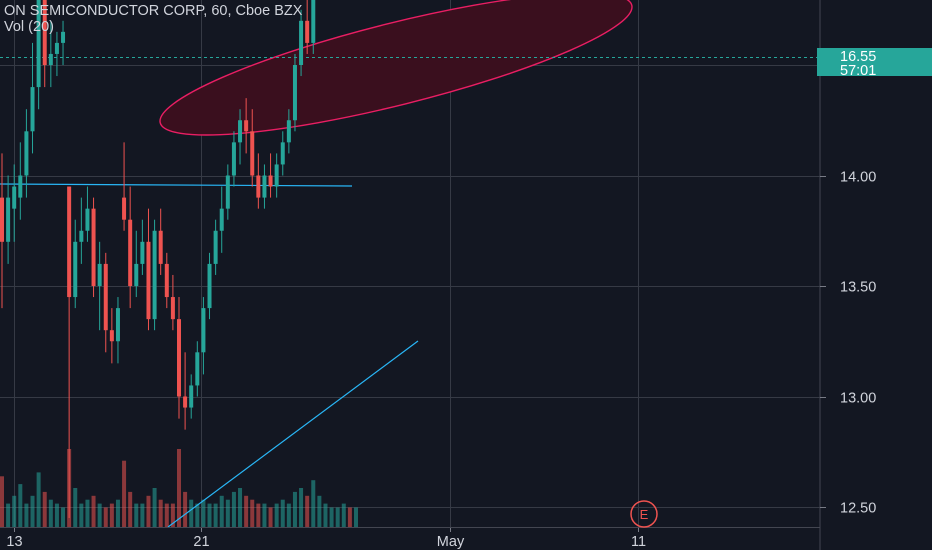  Describe the element at coordinates (858, 57) in the screenshot. I see `current-price-value: 16.55` at that location.